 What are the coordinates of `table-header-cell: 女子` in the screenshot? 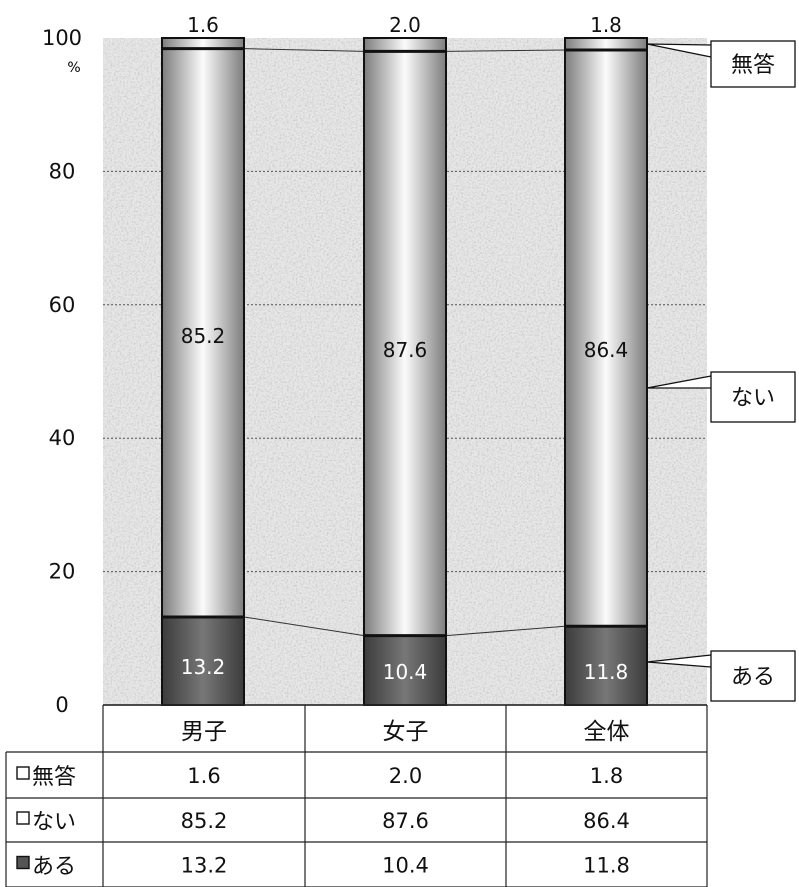 It's located at (406, 732).